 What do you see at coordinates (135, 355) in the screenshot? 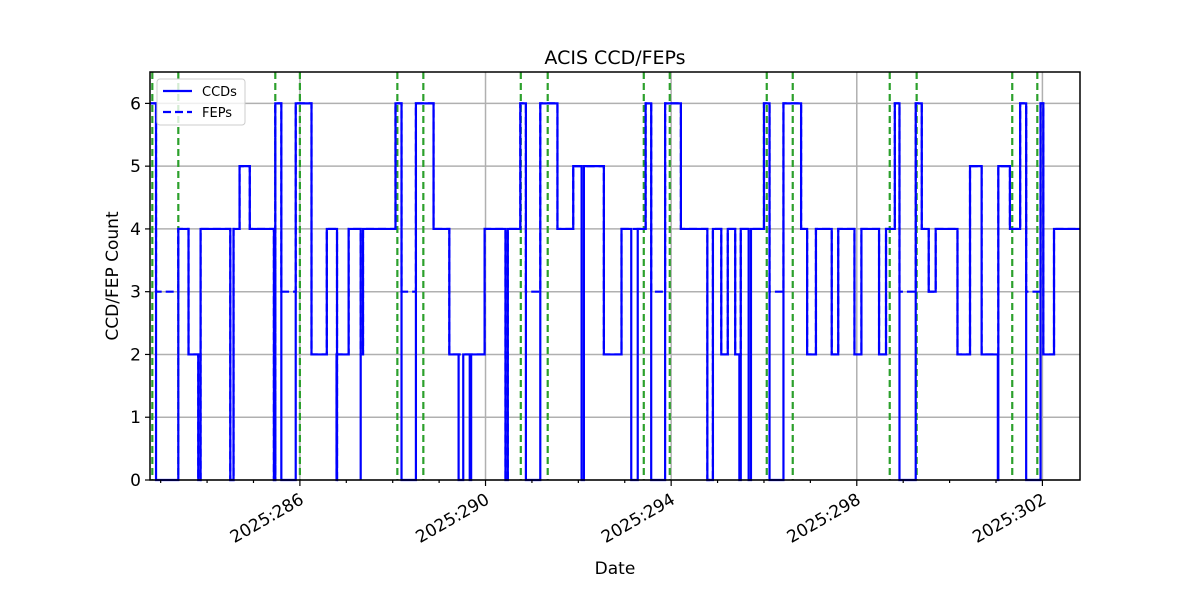
I see `y-tick-label: 2` at bounding box center [135, 355].